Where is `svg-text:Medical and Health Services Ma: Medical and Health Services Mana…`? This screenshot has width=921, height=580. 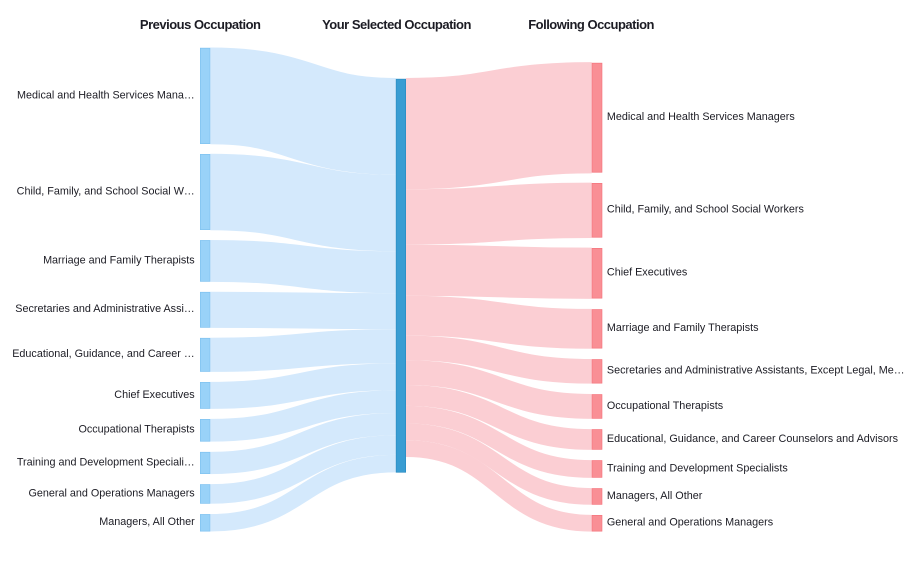
svg-text:Medical and Health Services Ma: Medical and Health Services Mana… is located at coordinates (106, 95).